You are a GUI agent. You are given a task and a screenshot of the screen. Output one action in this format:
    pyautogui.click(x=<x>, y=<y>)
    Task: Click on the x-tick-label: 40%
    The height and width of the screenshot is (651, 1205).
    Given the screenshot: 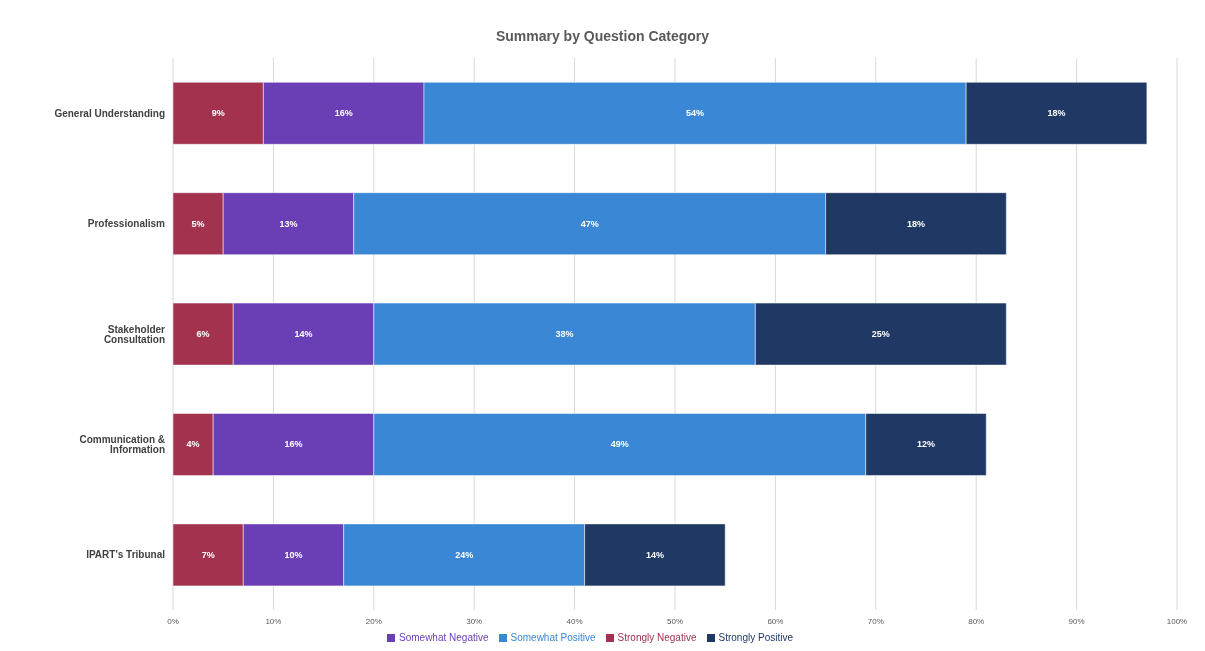 What is the action you would take?
    pyautogui.click(x=574, y=621)
    